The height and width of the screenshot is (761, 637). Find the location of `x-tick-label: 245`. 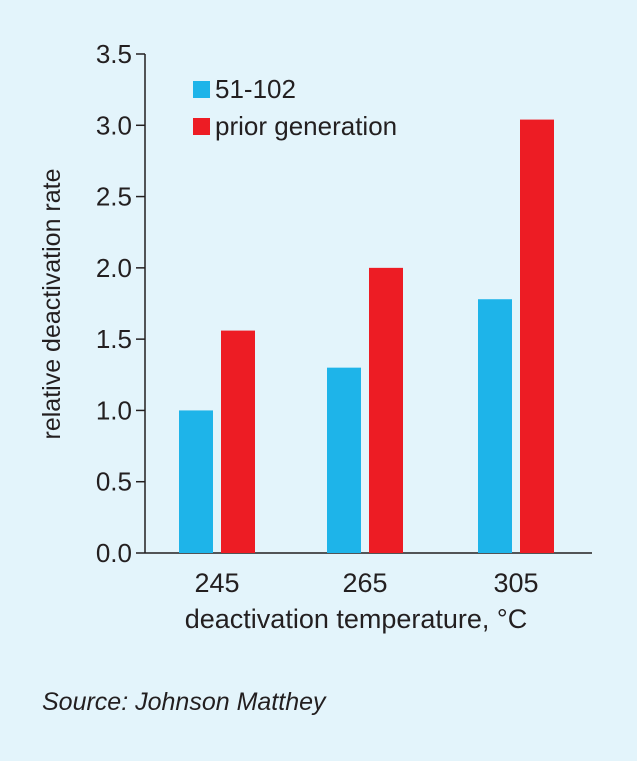

x-tick-label: 245 is located at coordinates (216, 583).